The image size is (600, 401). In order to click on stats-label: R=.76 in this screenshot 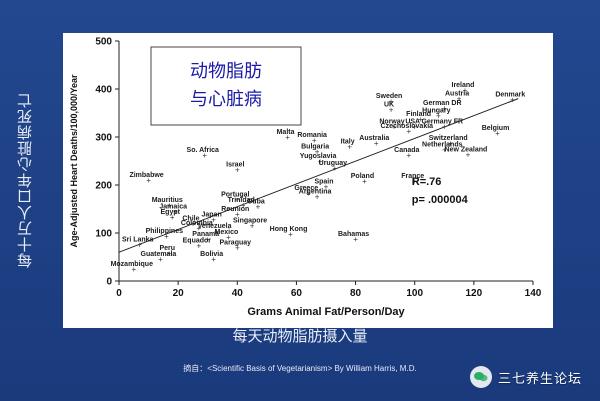, I will do `click(427, 182)`.